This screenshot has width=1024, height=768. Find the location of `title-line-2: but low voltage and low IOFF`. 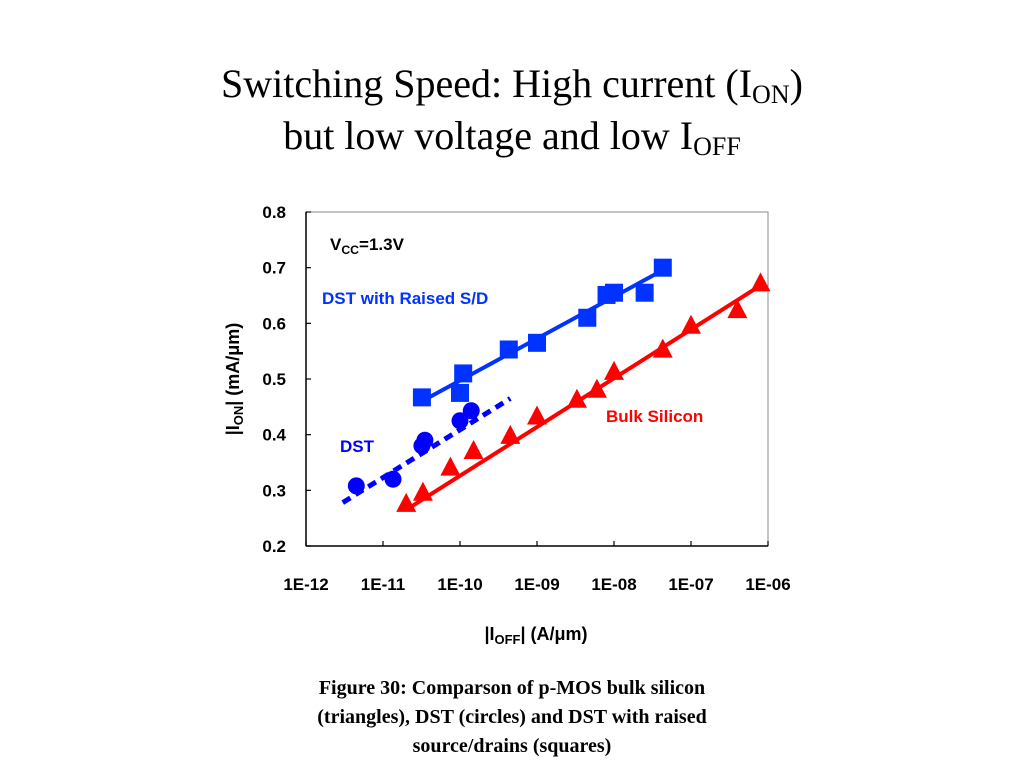

title-line-2: but low voltage and low IOFF is located at coordinates (512, 136).